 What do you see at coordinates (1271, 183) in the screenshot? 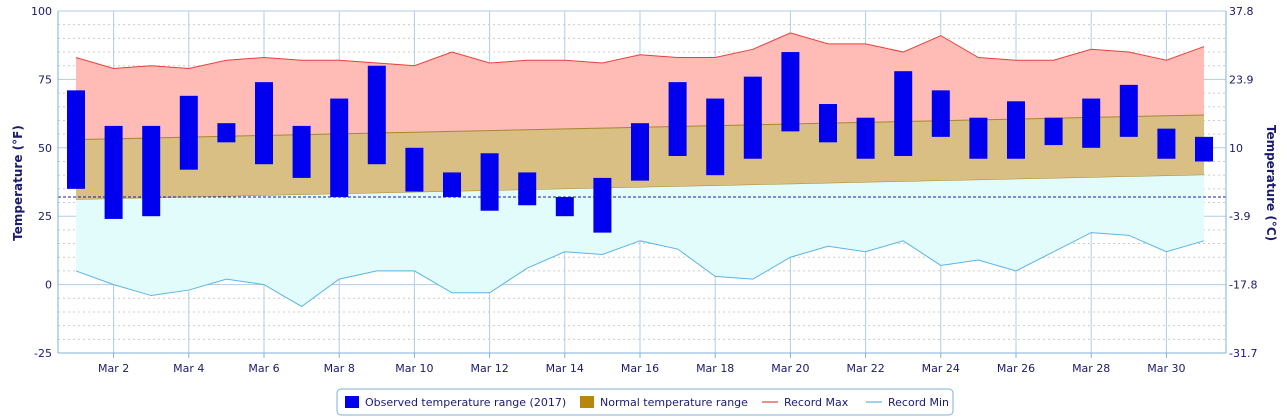
I see `right-axis-title: Temperature (°C)` at bounding box center [1271, 183].